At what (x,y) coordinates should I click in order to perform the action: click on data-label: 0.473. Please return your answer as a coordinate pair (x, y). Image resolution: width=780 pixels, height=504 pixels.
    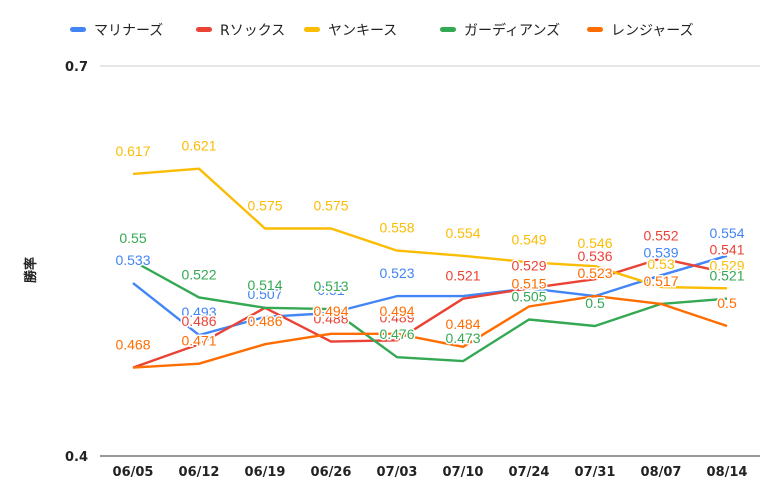
    Looking at the image, I should click on (462, 338).